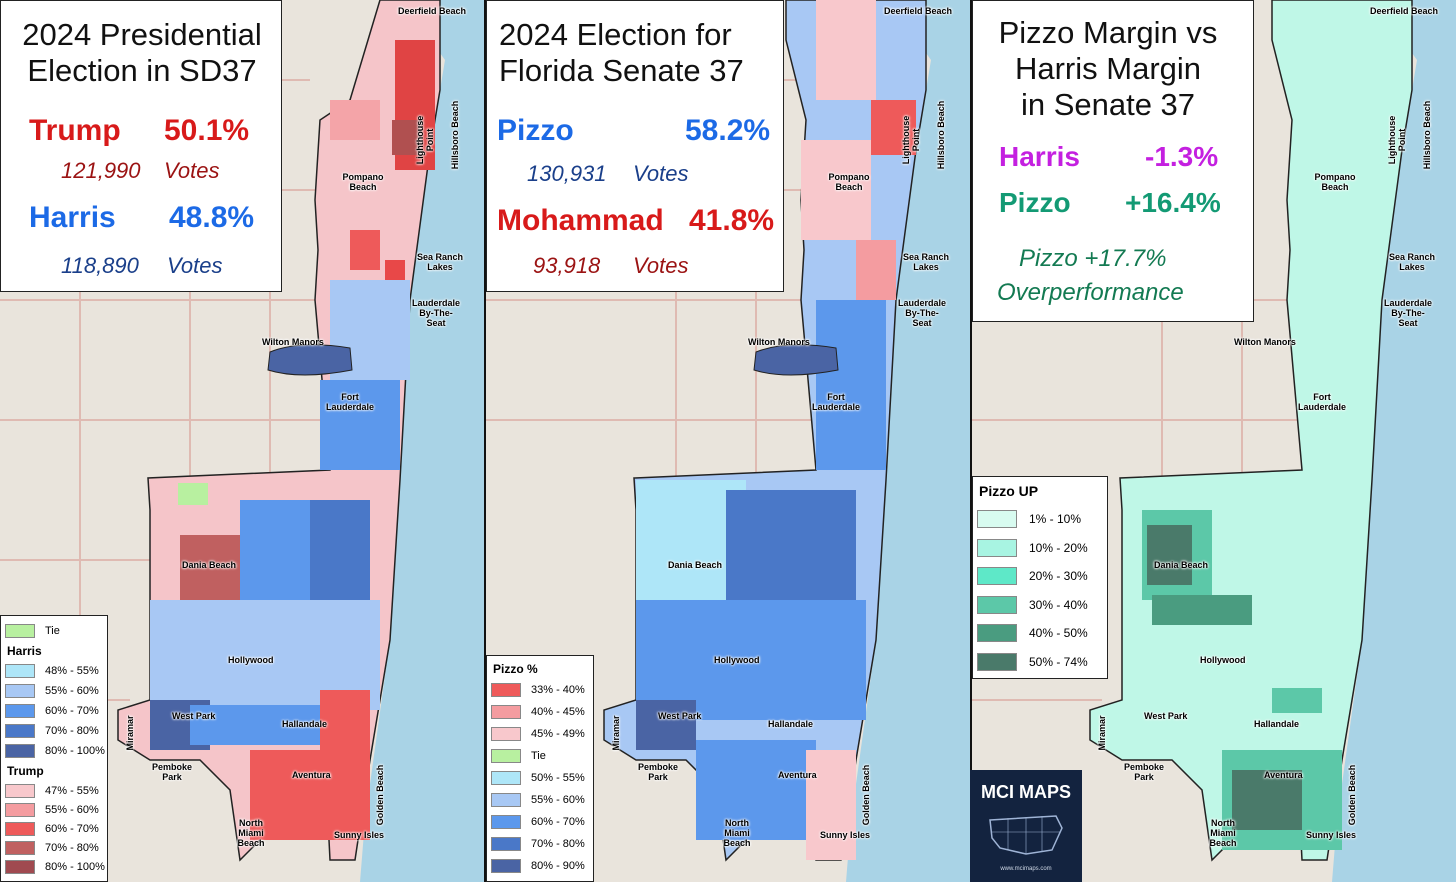  Describe the element at coordinates (1058, 547) in the screenshot. I see `legend-label: 10% - 20%` at that location.